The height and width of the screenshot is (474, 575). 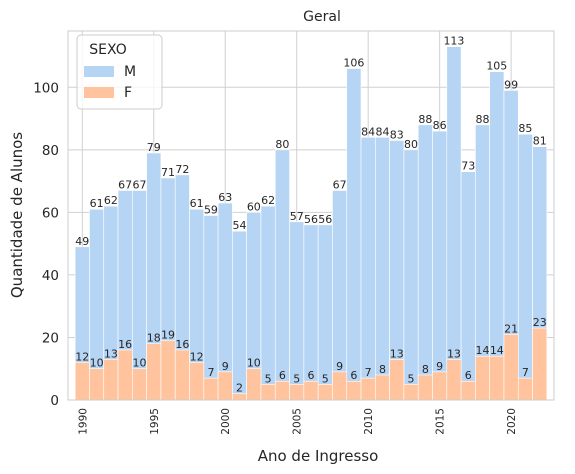 What do you see at coordinates (139, 363) in the screenshot?
I see `data-label-f-1994: 10` at bounding box center [139, 363].